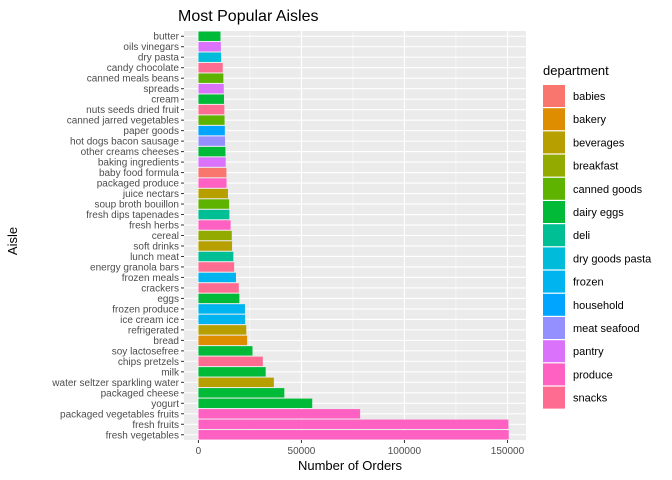 Image resolution: width=672 pixels, height=480 pixels. What do you see at coordinates (136, 205) in the screenshot?
I see `y-tick-label: soup broth bouillon` at bounding box center [136, 205].